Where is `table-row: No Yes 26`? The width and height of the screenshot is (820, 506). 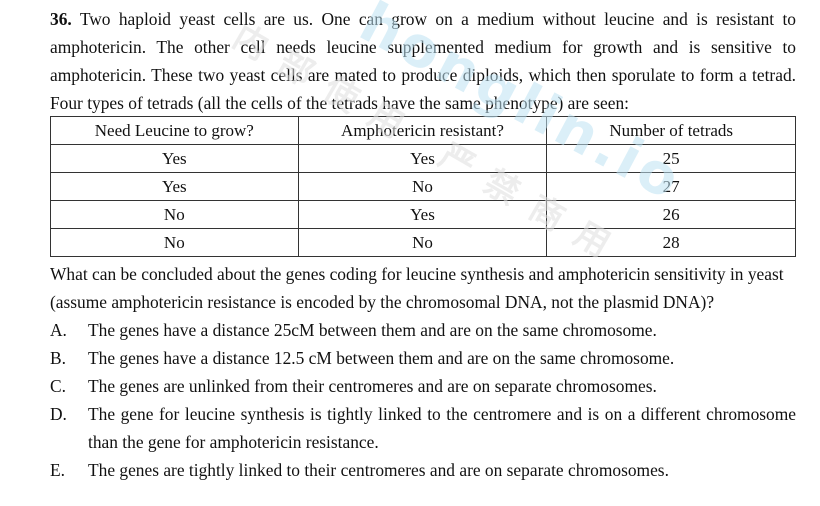
table-row: No Yes 26 is located at coordinates (423, 214).